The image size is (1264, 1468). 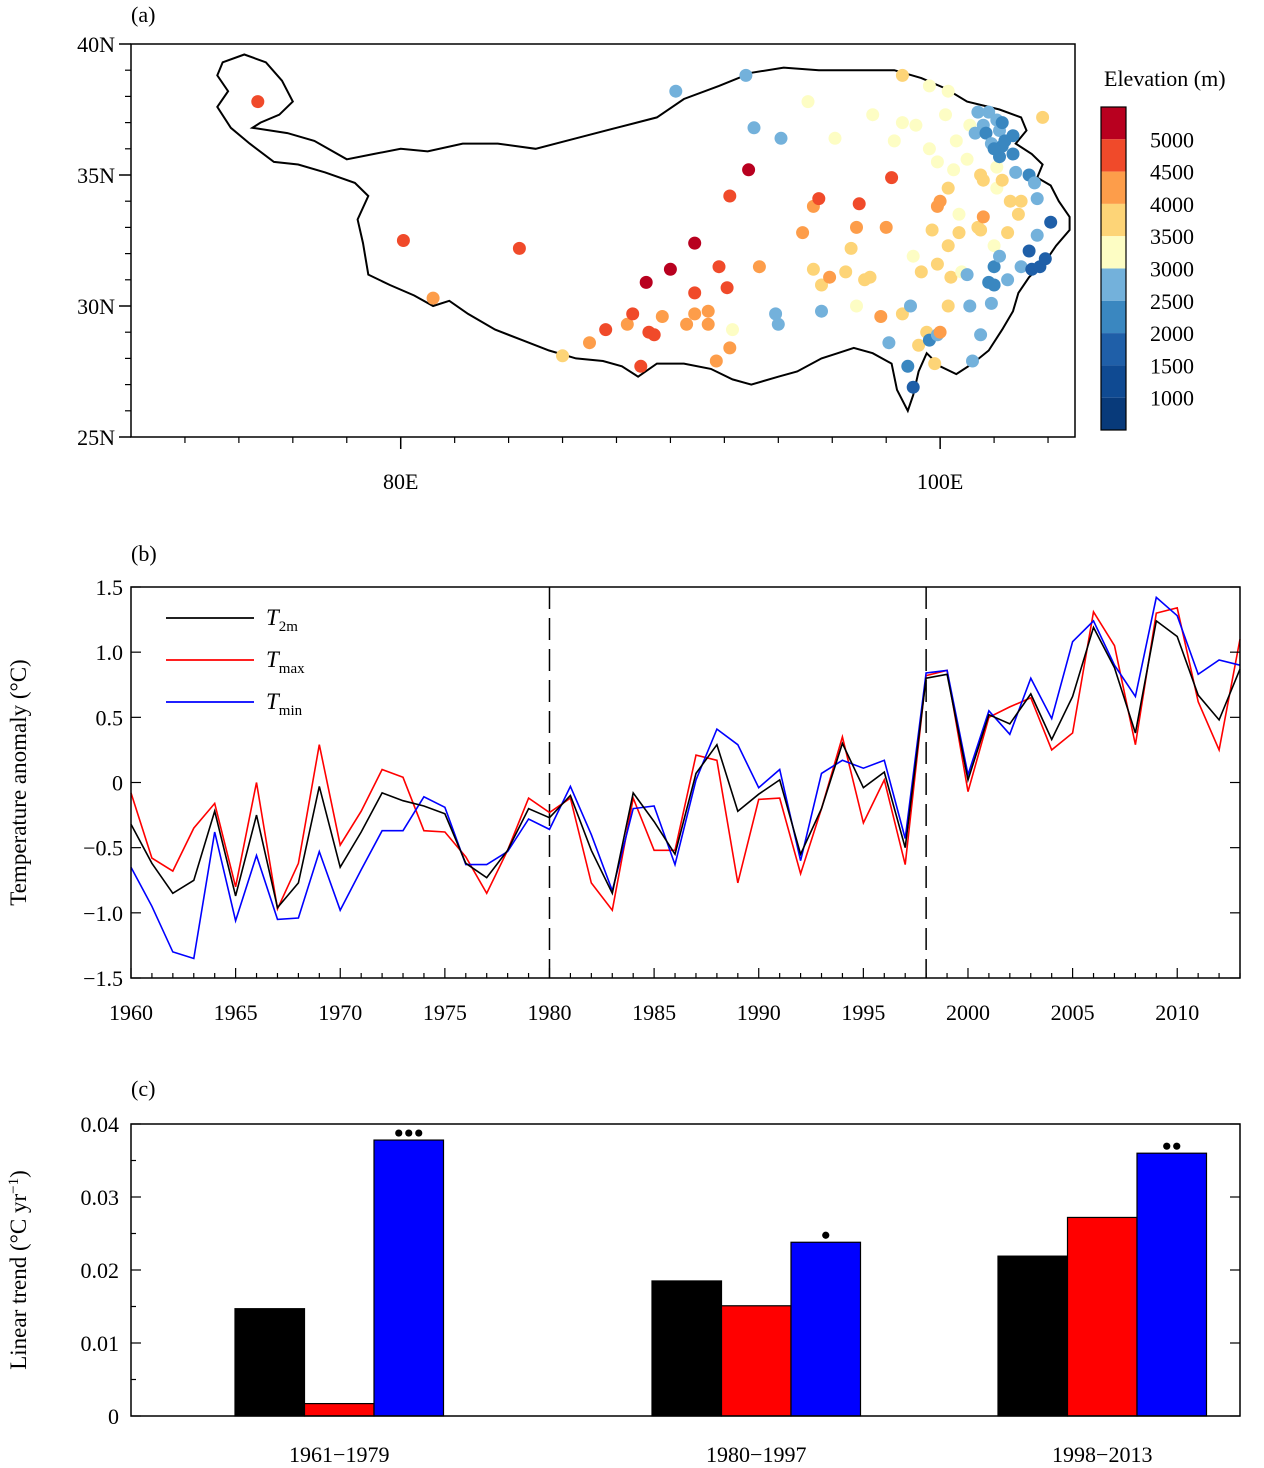 I want to click on category-label: 1961−1979, so click(x=339, y=1454).